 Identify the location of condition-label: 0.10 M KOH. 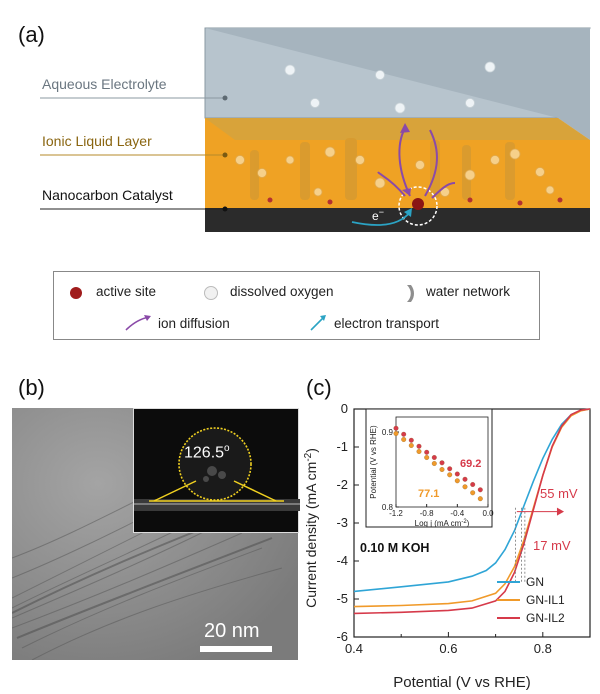
(394, 548).